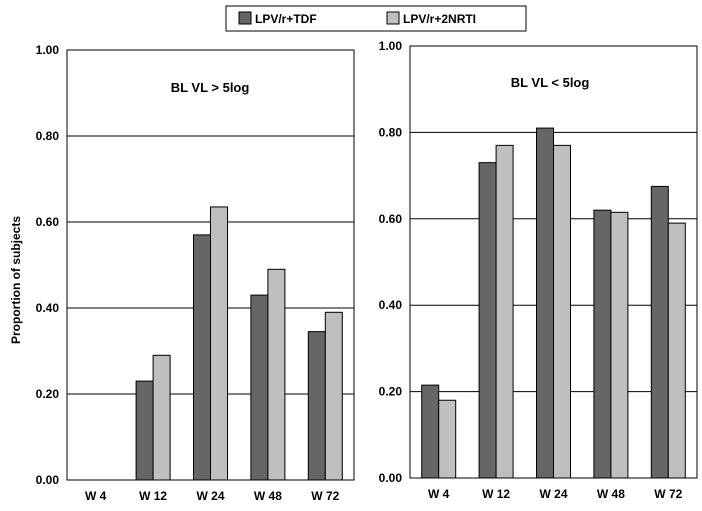 The width and height of the screenshot is (702, 511). I want to click on x-tick-label-left: W 48, so click(268, 496).